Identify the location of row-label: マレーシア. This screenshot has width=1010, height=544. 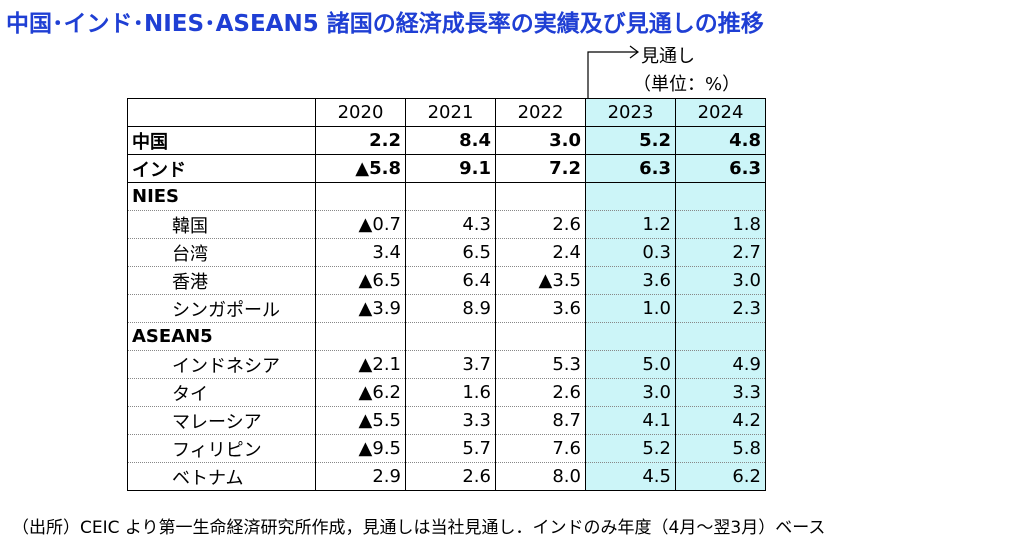
(221, 420).